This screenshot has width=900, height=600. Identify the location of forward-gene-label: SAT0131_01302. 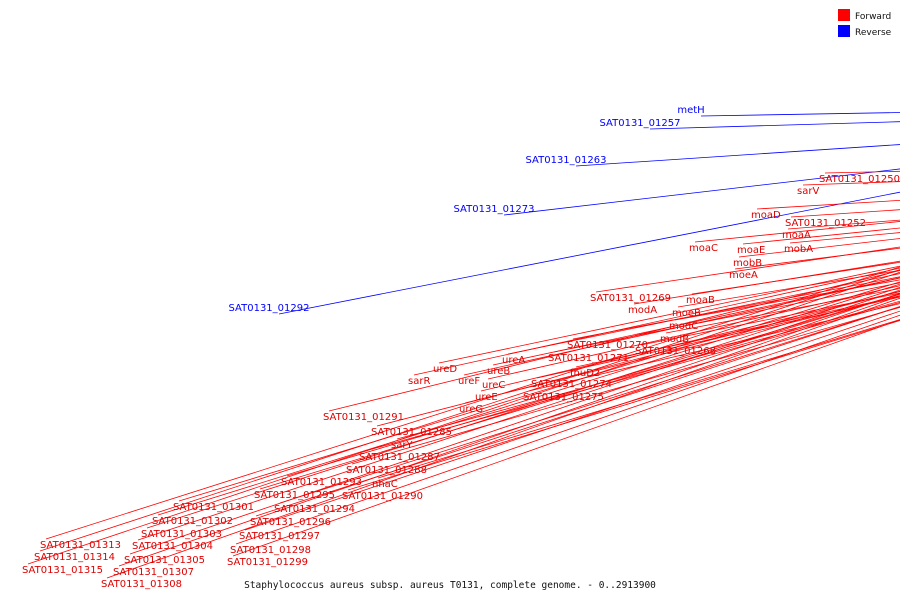
(192, 521).